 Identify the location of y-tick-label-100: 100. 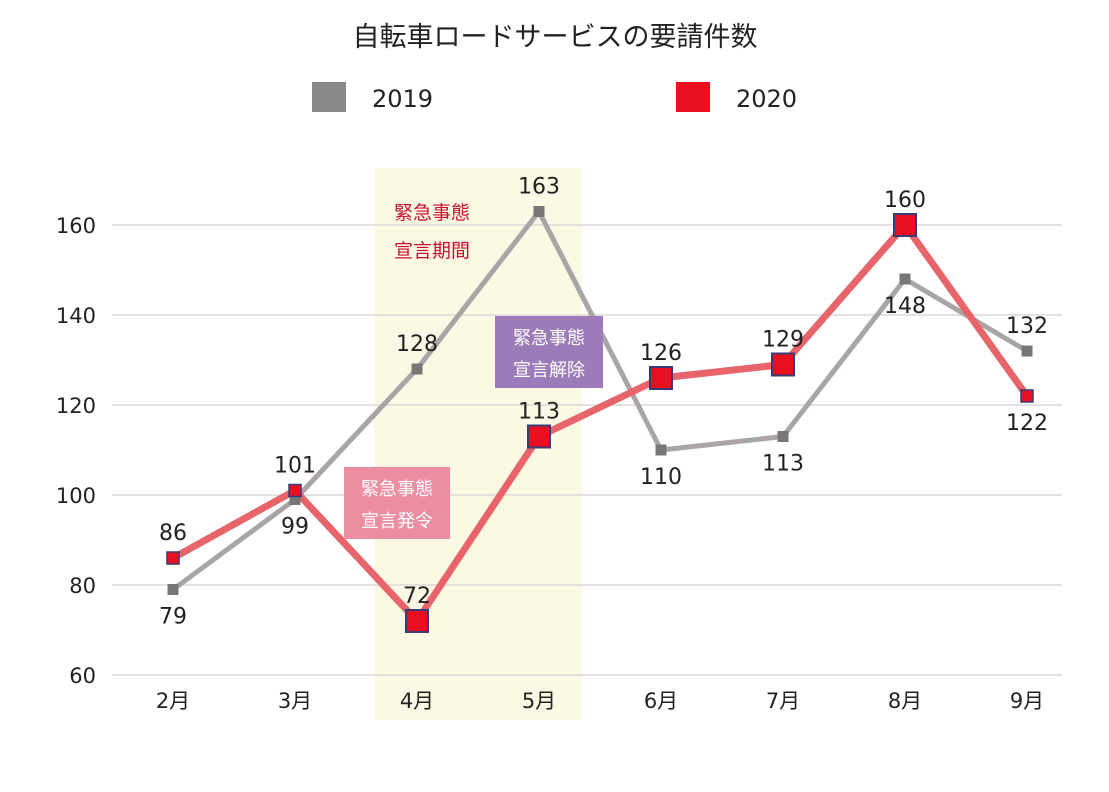
(76, 496).